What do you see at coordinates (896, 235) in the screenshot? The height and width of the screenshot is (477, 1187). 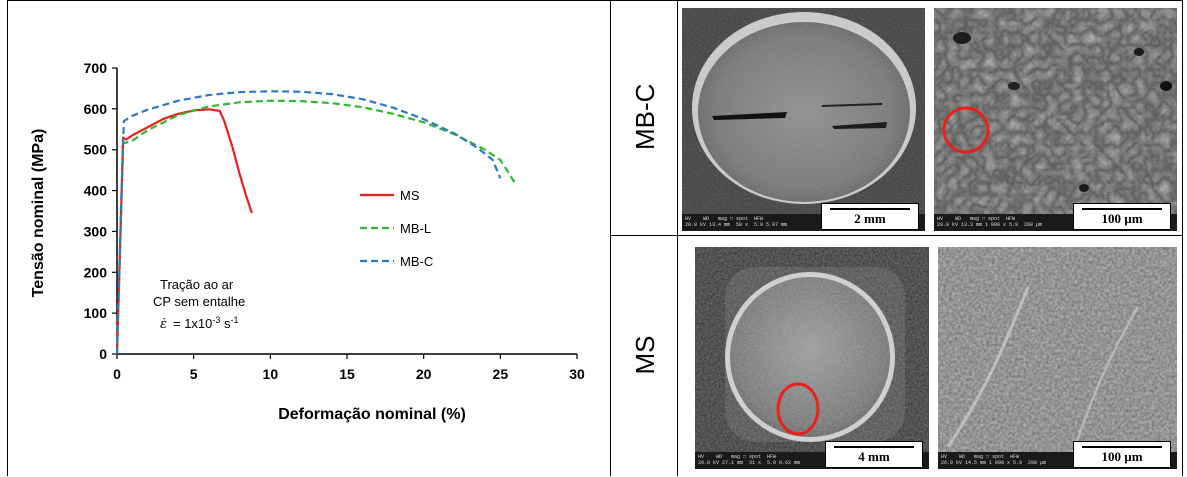 I see `row-divider` at bounding box center [896, 235].